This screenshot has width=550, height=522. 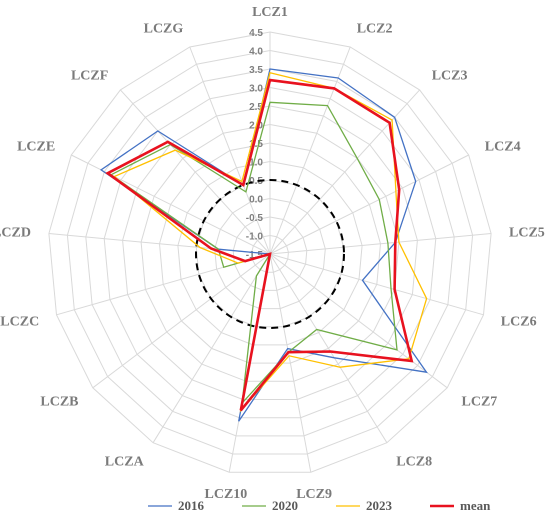 What do you see at coordinates (256, 107) in the screenshot?
I see `tick-label: 2.5` at bounding box center [256, 107].